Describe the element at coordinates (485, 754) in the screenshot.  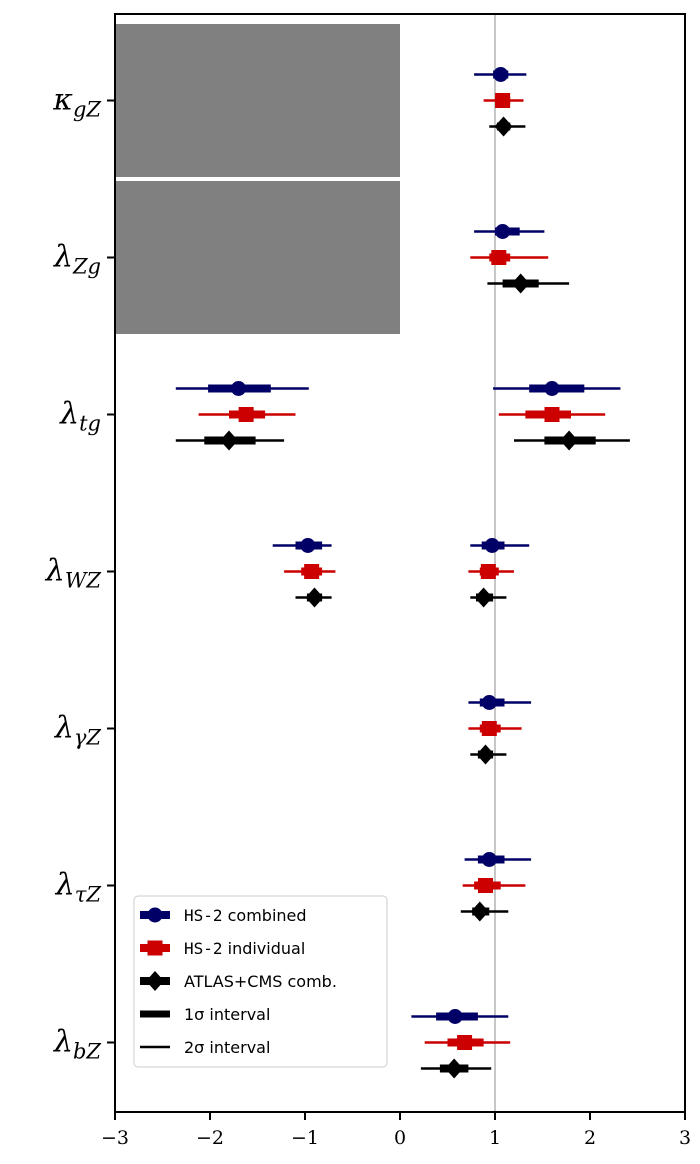
I see `marker-s2-p6` at that location.